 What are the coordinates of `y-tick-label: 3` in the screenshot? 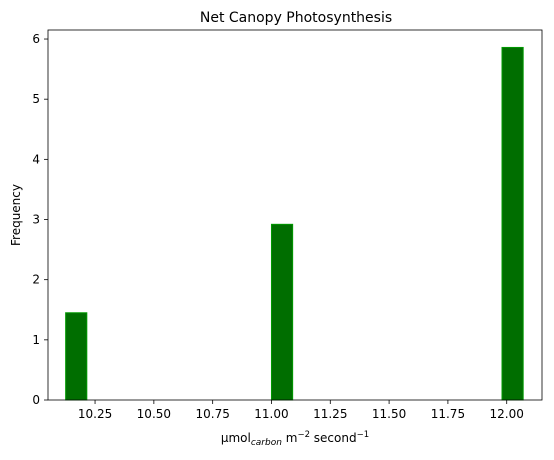 It's located at (36, 220).